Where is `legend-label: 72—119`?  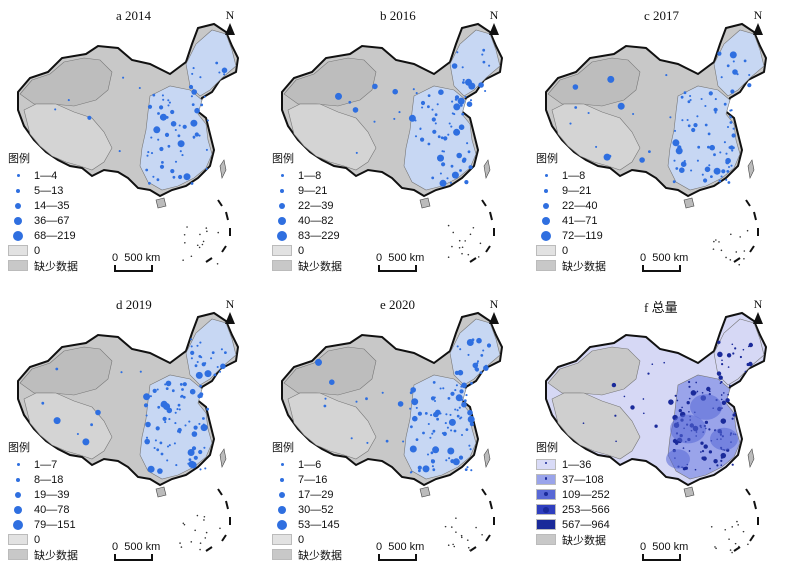
legend-label: 72—119 is located at coordinates (582, 235).